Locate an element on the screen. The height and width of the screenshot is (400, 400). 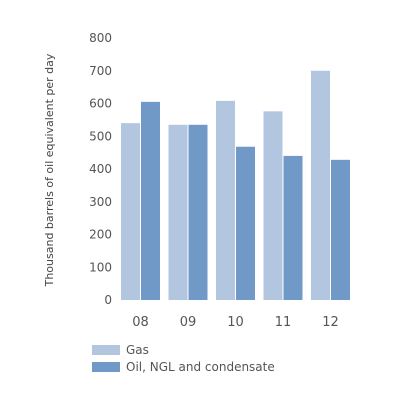
x-tick-label: 09 is located at coordinates (188, 322).